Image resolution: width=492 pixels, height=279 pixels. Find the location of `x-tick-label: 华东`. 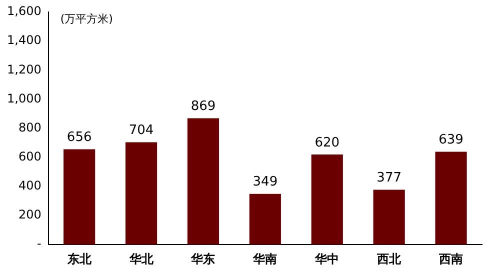

x-tick-label: 华东 is located at coordinates (203, 259).